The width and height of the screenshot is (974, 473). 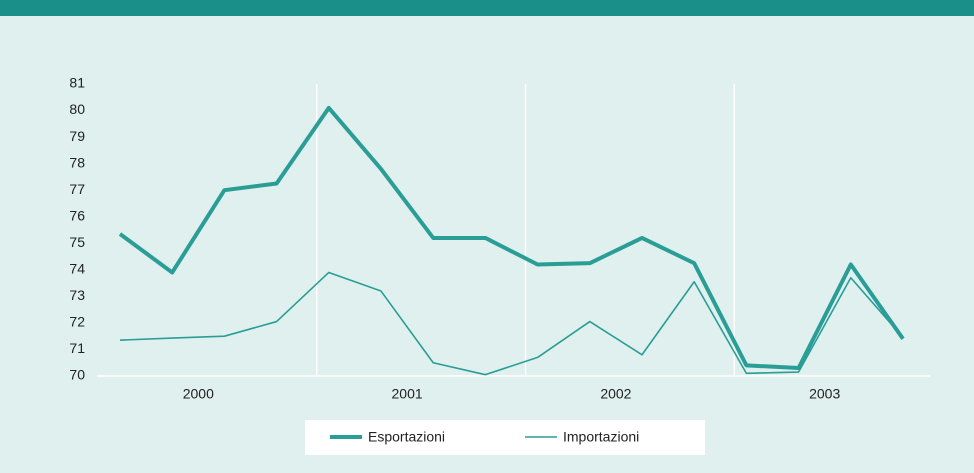 I want to click on y-tick-label: 75, so click(x=77, y=242).